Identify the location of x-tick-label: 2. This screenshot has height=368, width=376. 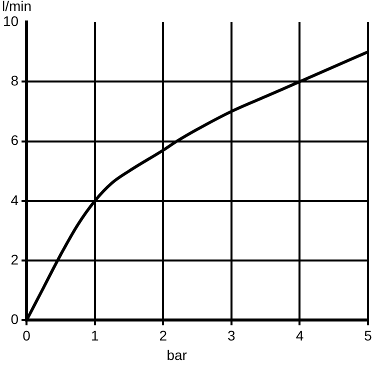
(163, 335).